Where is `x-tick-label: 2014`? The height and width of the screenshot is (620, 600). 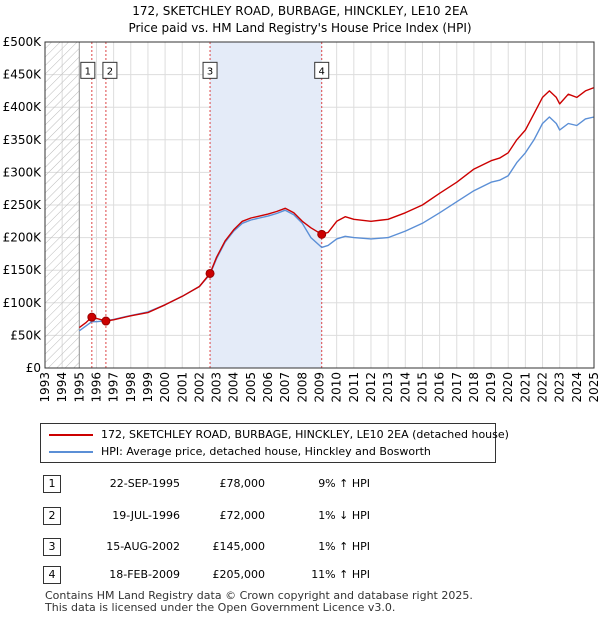
x-tick-label: 2014 is located at coordinates (405, 387).